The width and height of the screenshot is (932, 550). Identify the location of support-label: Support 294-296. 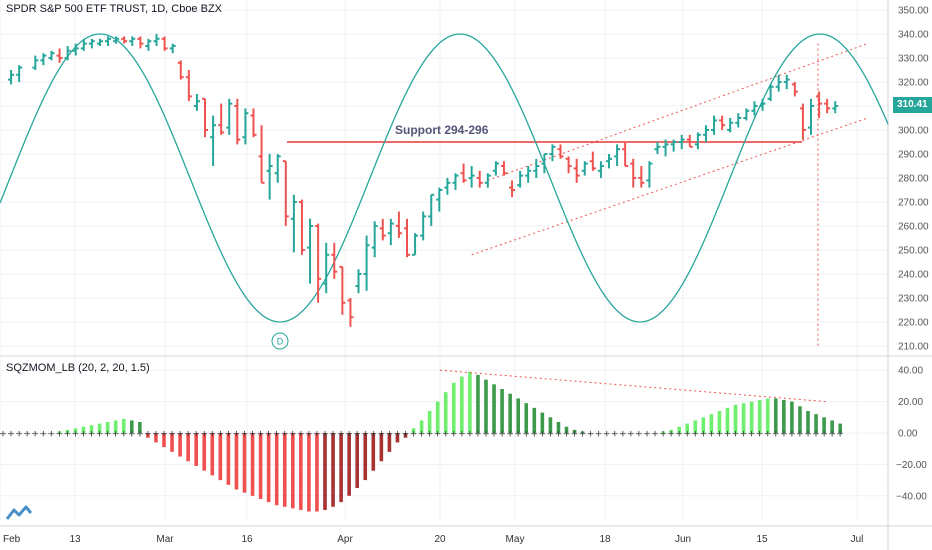
(442, 130).